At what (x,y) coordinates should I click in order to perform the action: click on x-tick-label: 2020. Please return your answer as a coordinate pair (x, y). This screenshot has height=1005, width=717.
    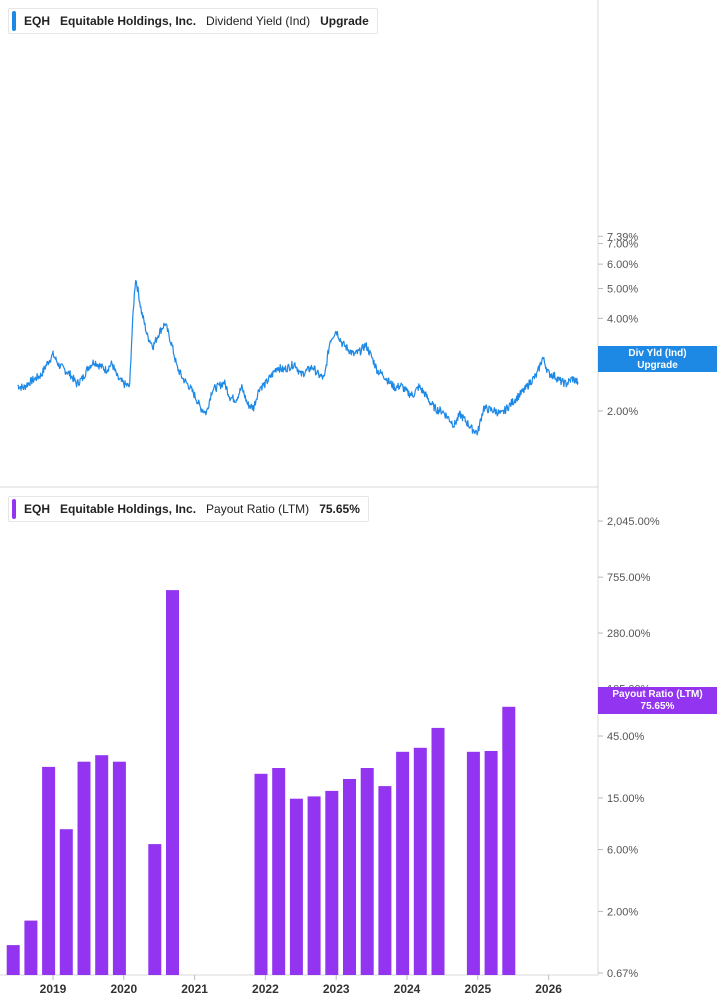
    Looking at the image, I should click on (123, 989).